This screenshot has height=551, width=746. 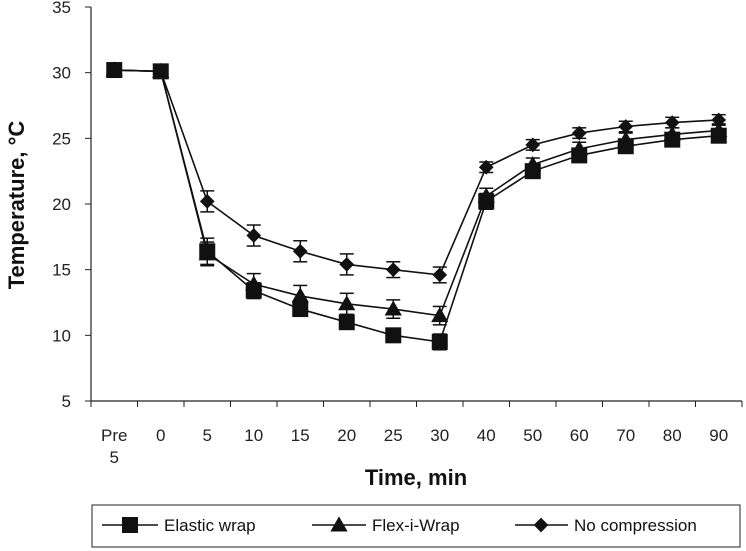 What do you see at coordinates (61, 8) in the screenshot?
I see `y-tick-label: 35` at bounding box center [61, 8].